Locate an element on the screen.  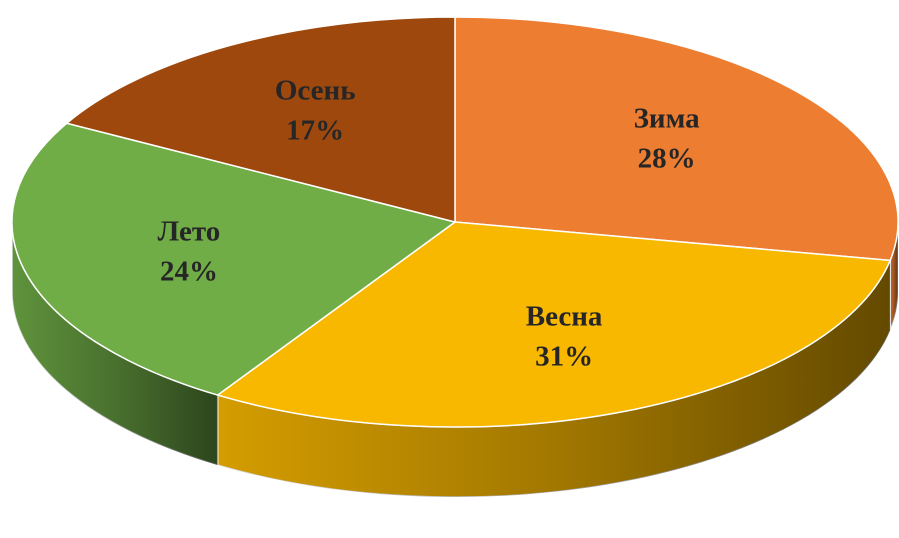
slice-label-name: Осень is located at coordinates (315, 90).